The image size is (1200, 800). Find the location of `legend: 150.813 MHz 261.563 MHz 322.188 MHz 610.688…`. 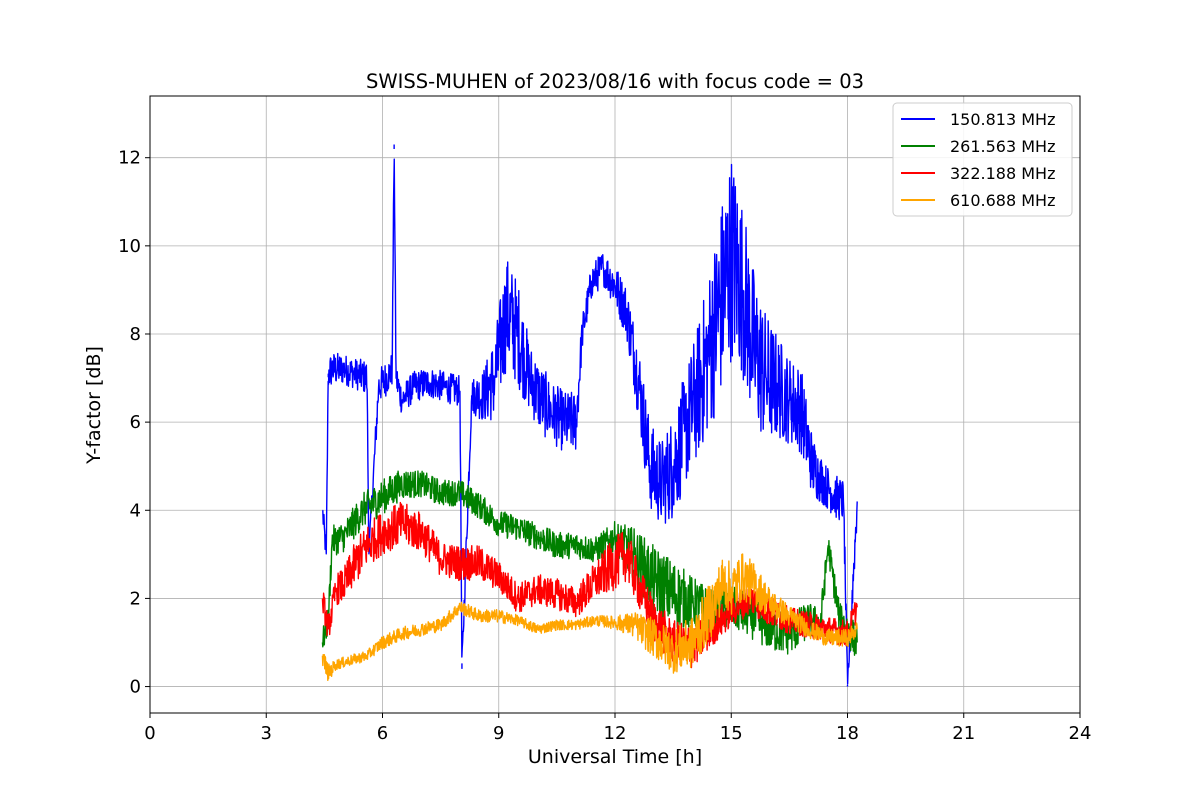

legend: 150.813 MHz 261.563 MHz 322.188 MHz 610.688… is located at coordinates (982, 159).